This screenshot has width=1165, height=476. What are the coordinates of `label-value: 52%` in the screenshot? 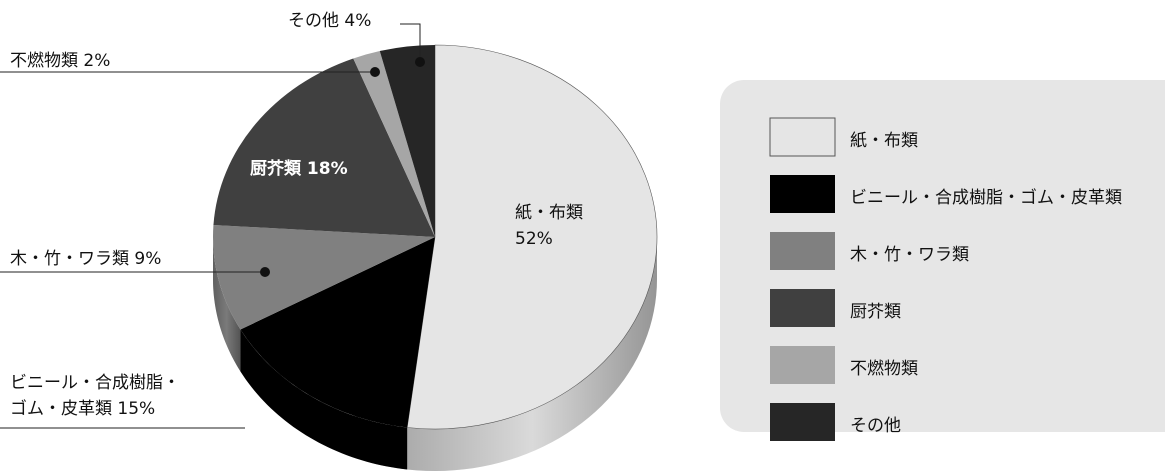 It's located at (534, 239).